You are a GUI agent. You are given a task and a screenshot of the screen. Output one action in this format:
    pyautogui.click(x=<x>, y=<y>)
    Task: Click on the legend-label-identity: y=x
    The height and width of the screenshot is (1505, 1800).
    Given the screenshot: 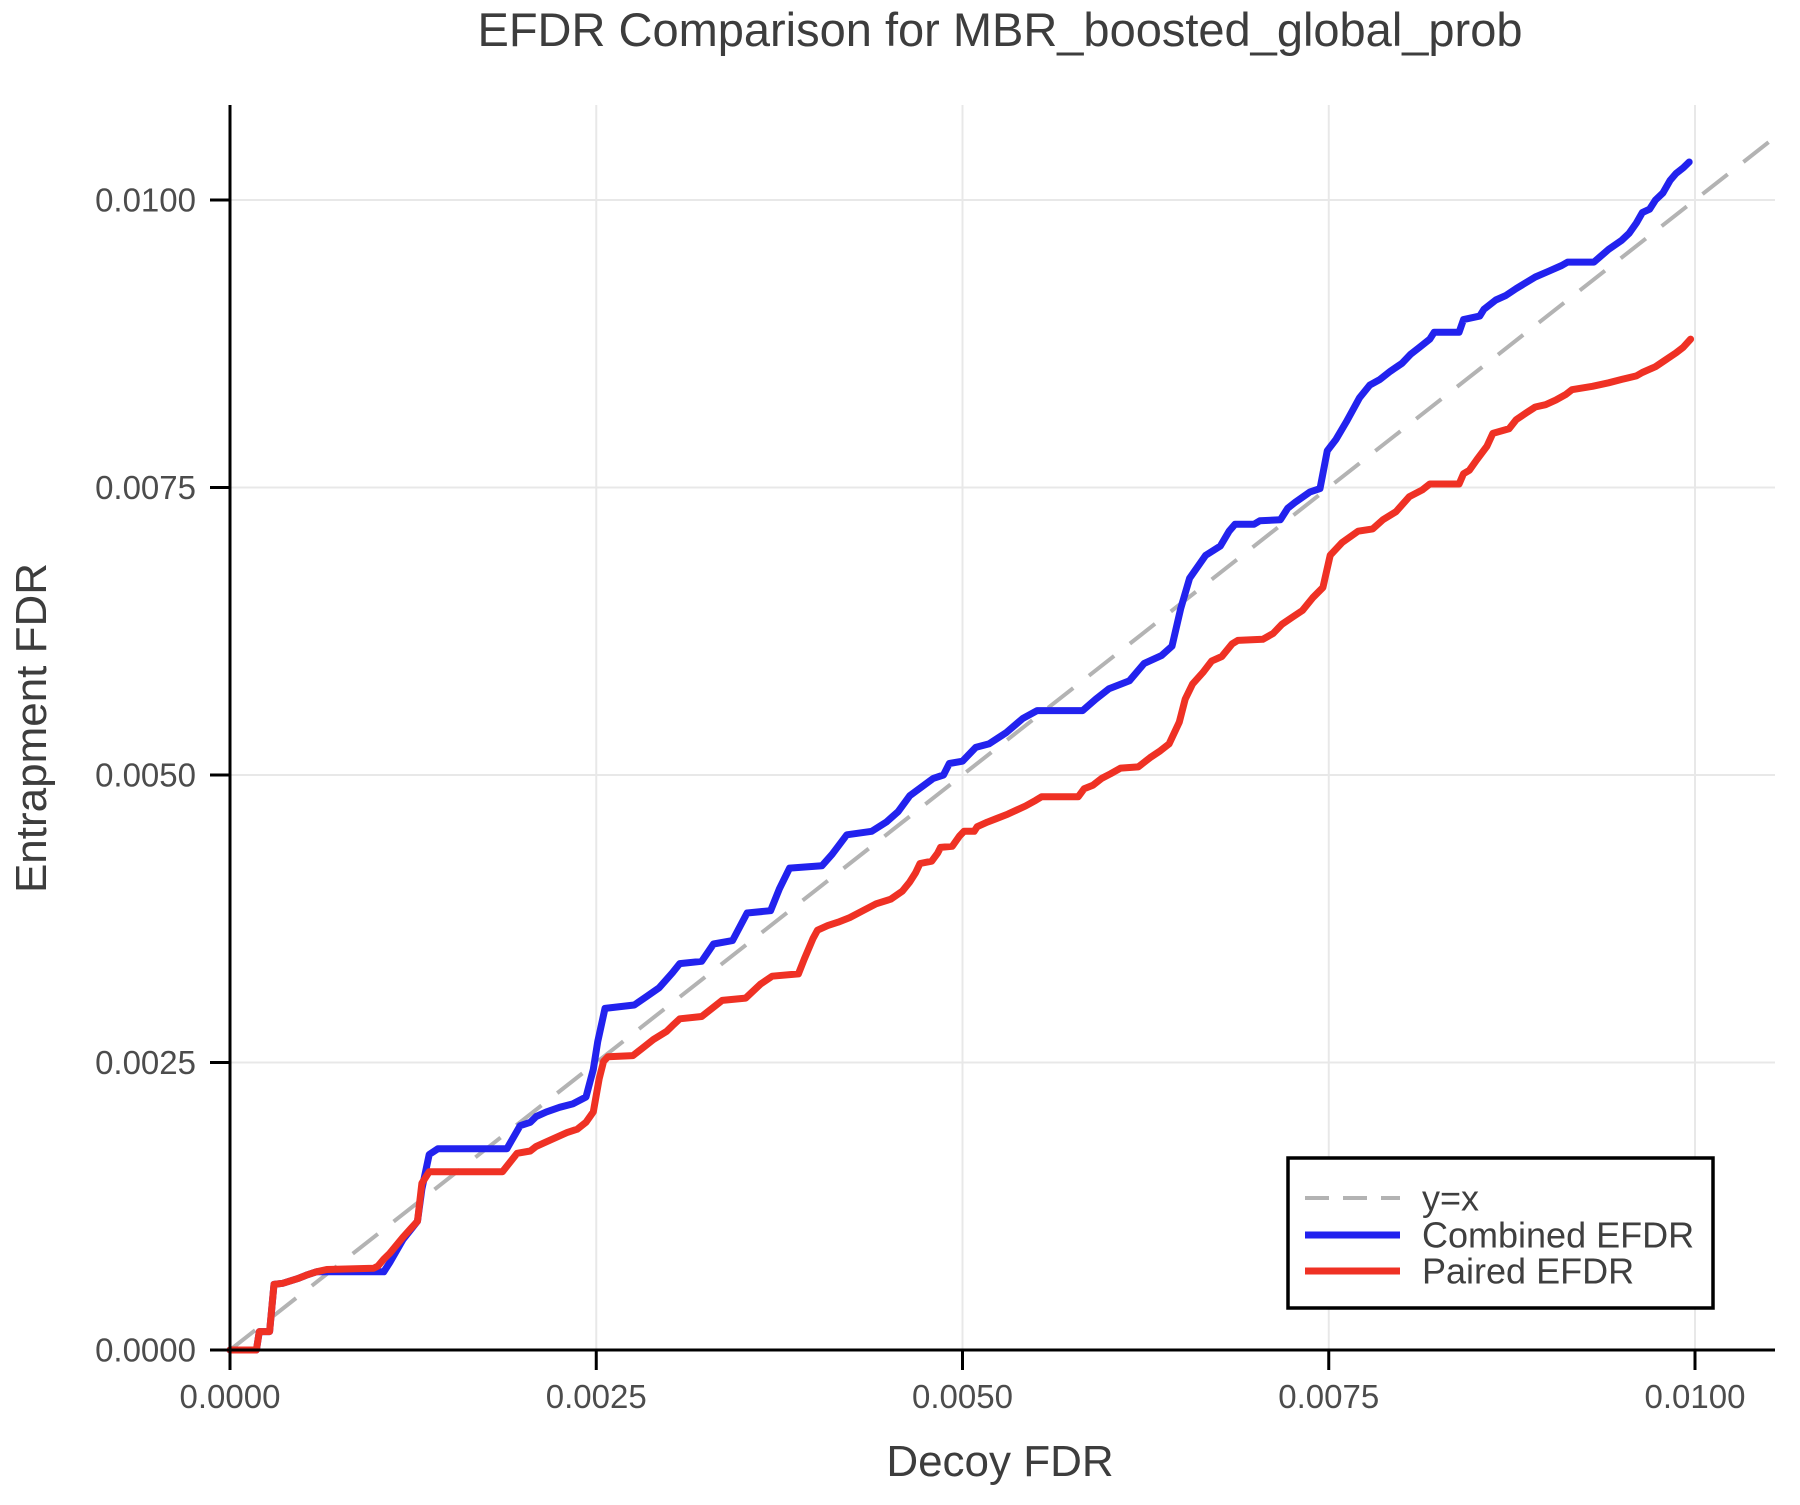 What is the action you would take?
    pyautogui.click(x=1450, y=1198)
    